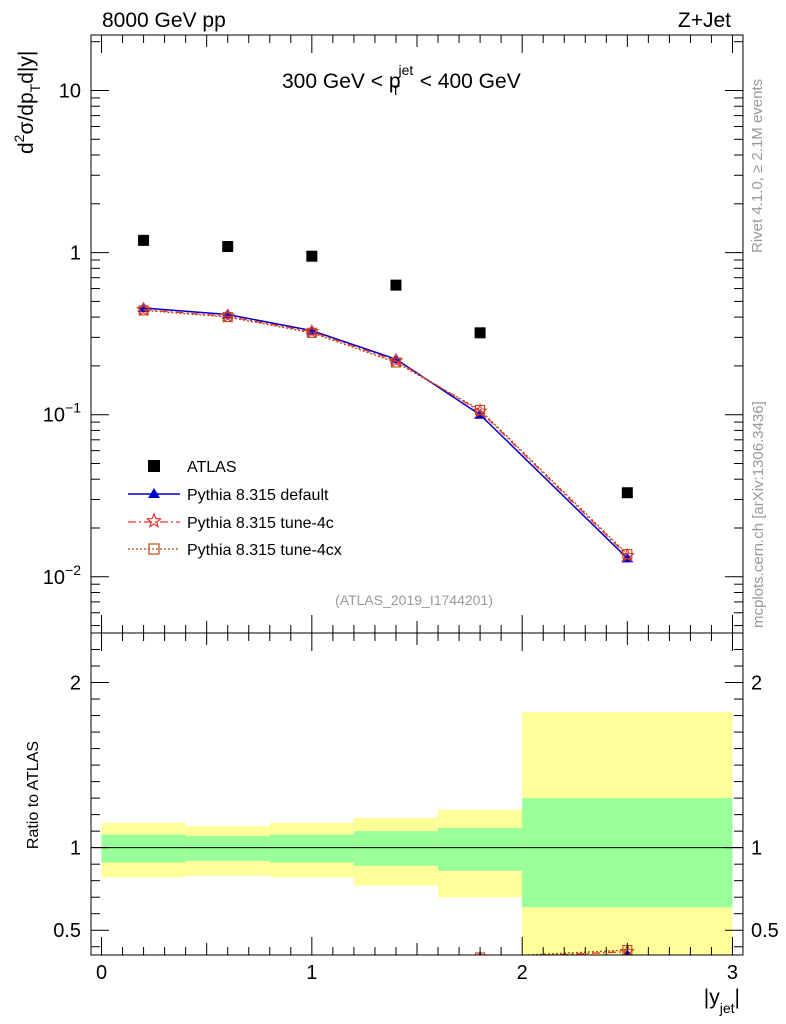  Describe the element at coordinates (522, 973) in the screenshot. I see `x-tick-label: 2` at that location.